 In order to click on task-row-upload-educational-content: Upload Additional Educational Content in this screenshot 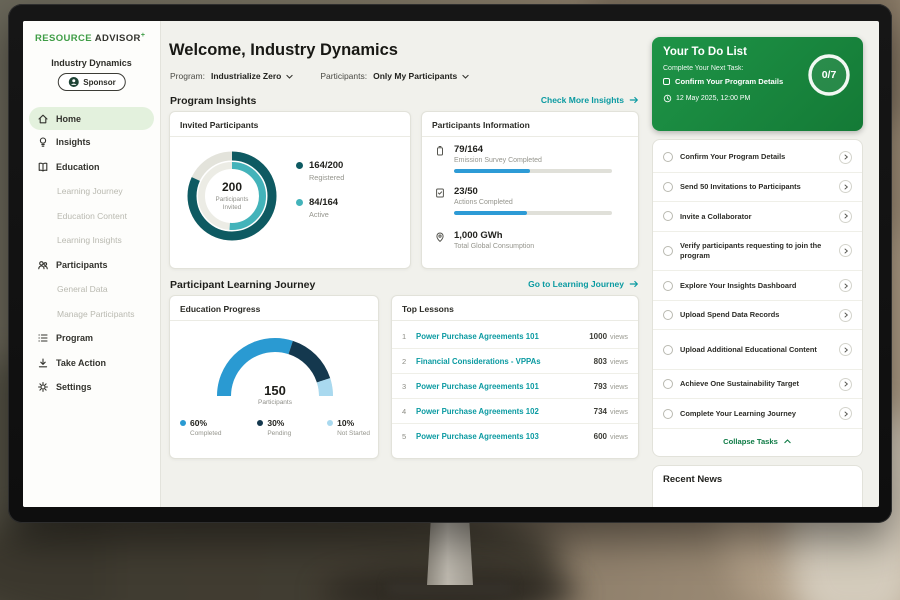, I will do `click(757, 350)`.